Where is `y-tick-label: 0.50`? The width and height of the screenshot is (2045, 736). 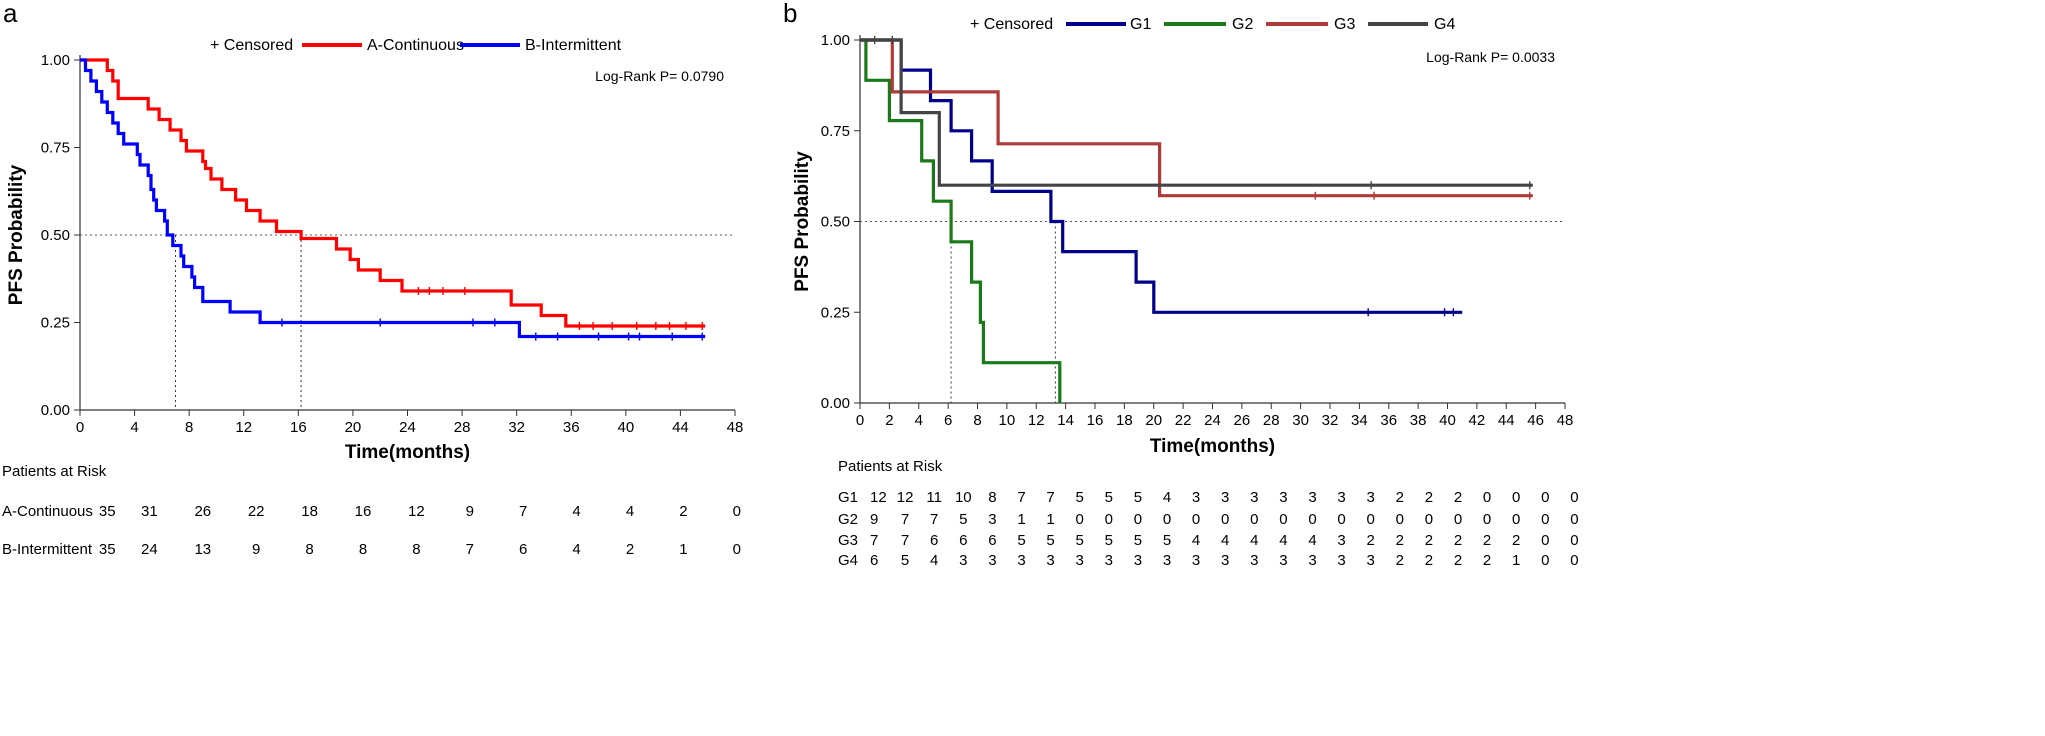
y-tick-label: 0.50 is located at coordinates (835, 222).